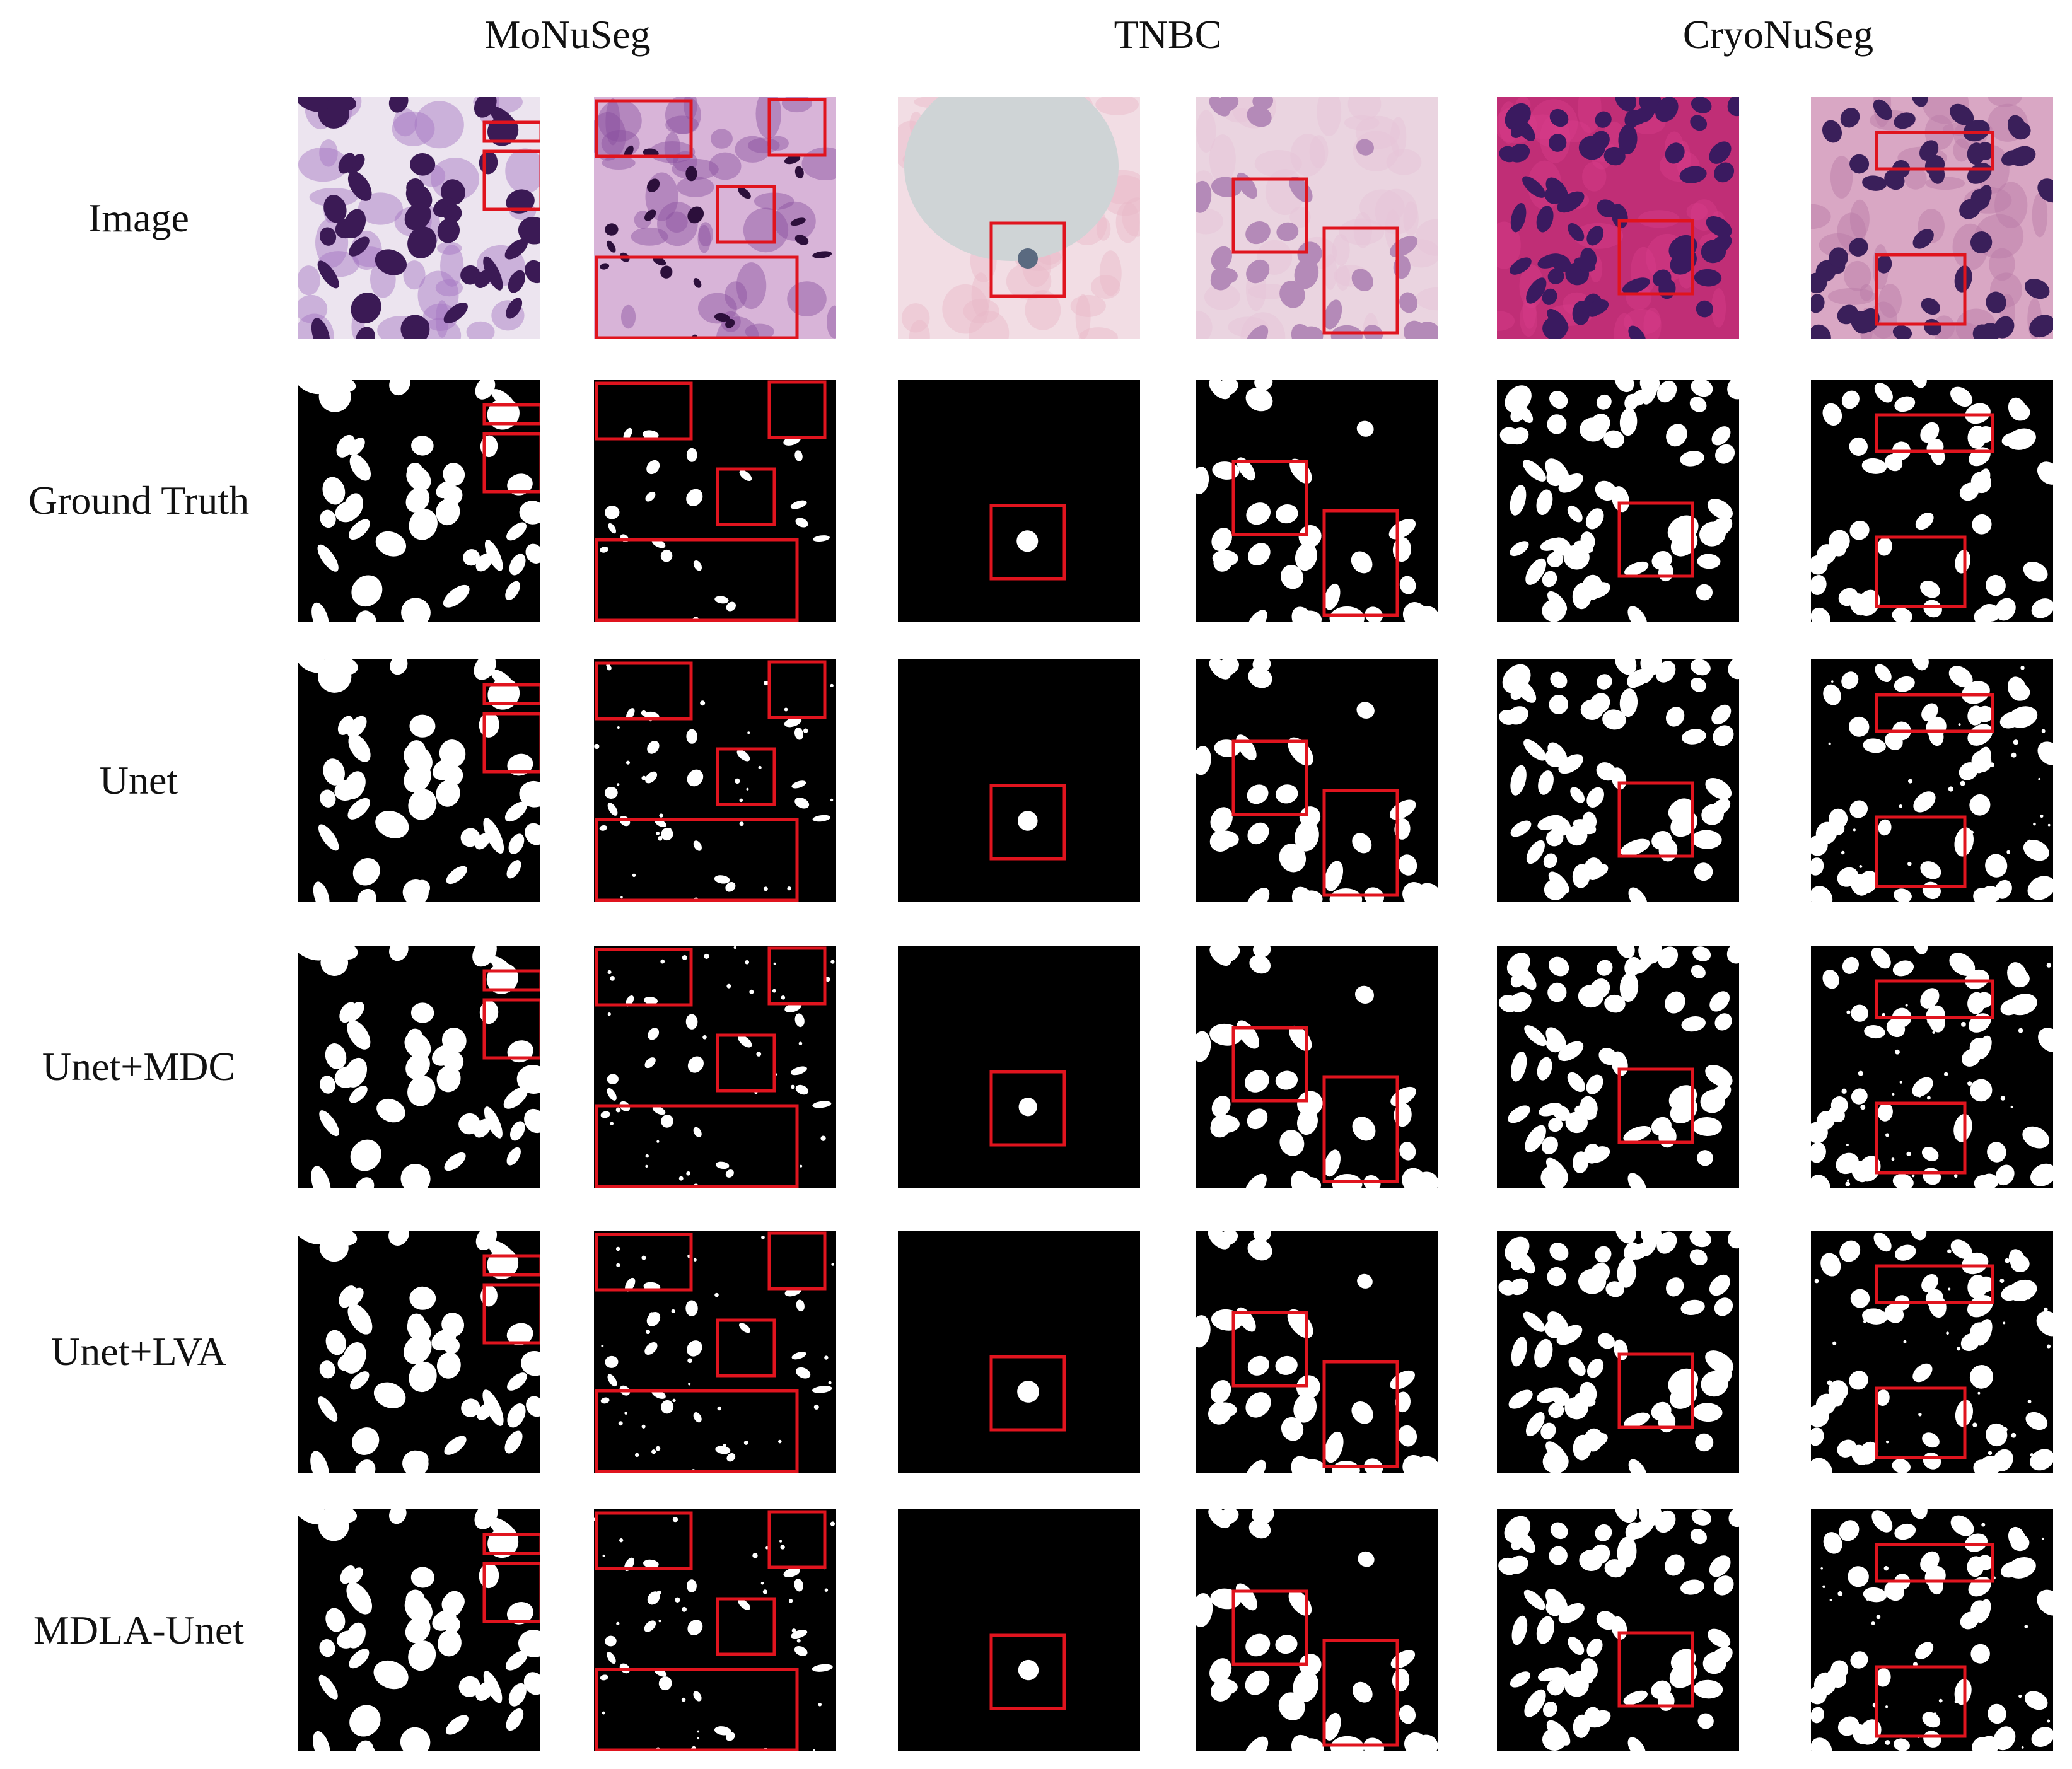 The height and width of the screenshot is (1769, 2072). Describe the element at coordinates (419, 501) in the screenshot. I see `panel-gt-monuseg-a` at that location.